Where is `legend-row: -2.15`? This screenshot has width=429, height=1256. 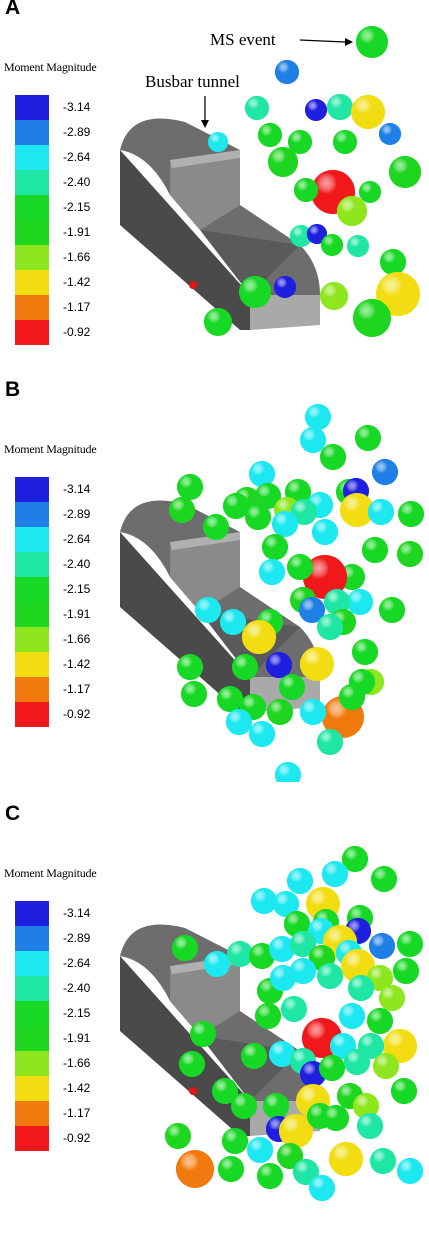 legend-row: -2.15 is located at coordinates (60, 589).